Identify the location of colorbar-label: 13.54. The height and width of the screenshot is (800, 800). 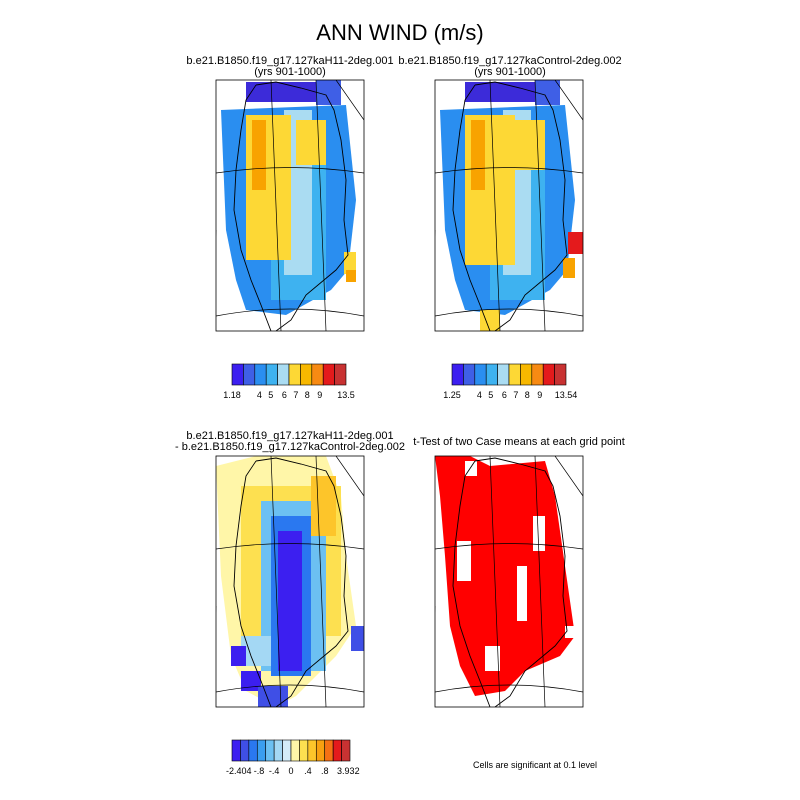
(566, 395).